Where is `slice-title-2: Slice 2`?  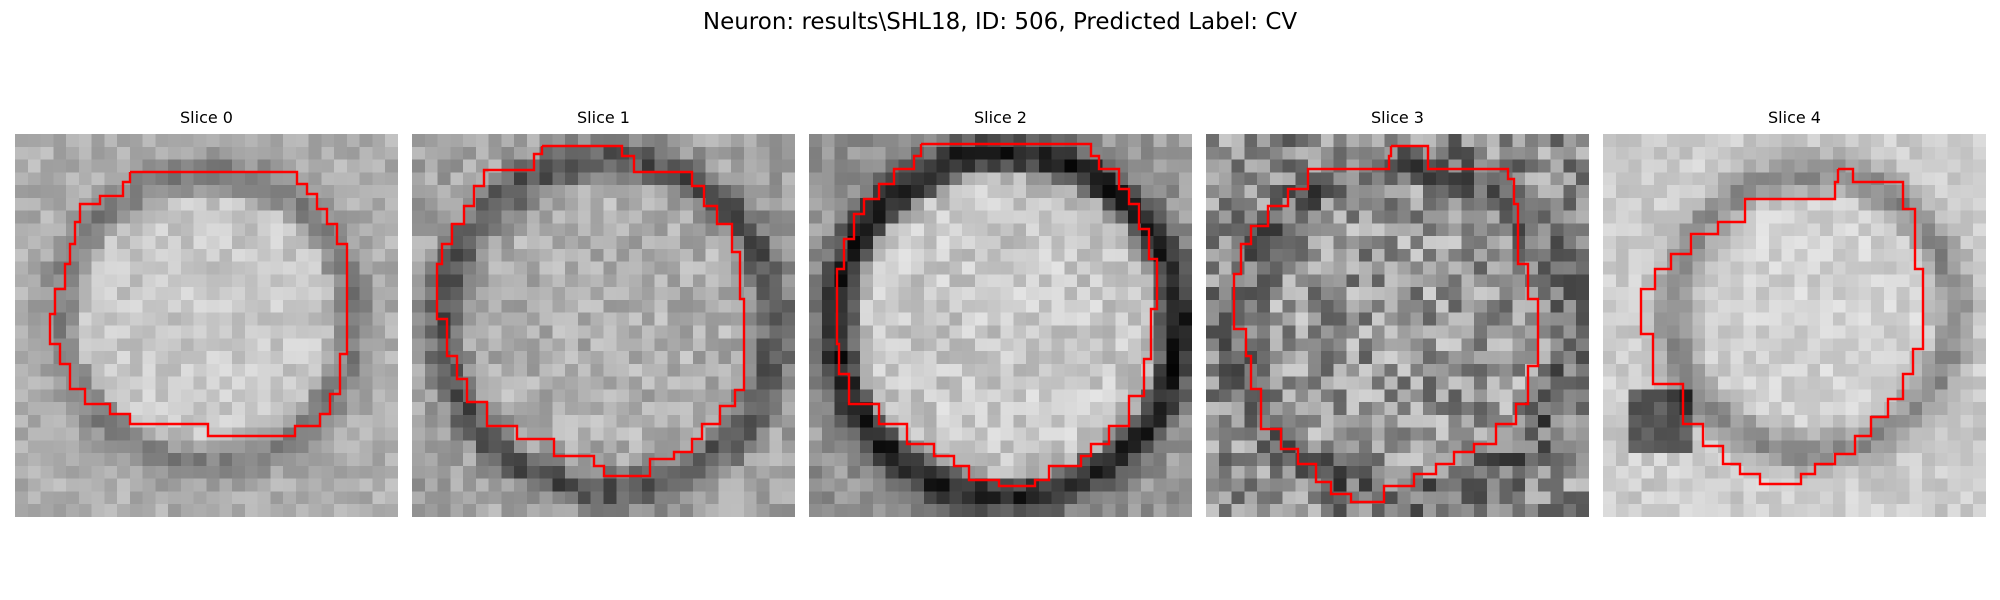
slice-title-2: Slice 2 is located at coordinates (1000, 117).